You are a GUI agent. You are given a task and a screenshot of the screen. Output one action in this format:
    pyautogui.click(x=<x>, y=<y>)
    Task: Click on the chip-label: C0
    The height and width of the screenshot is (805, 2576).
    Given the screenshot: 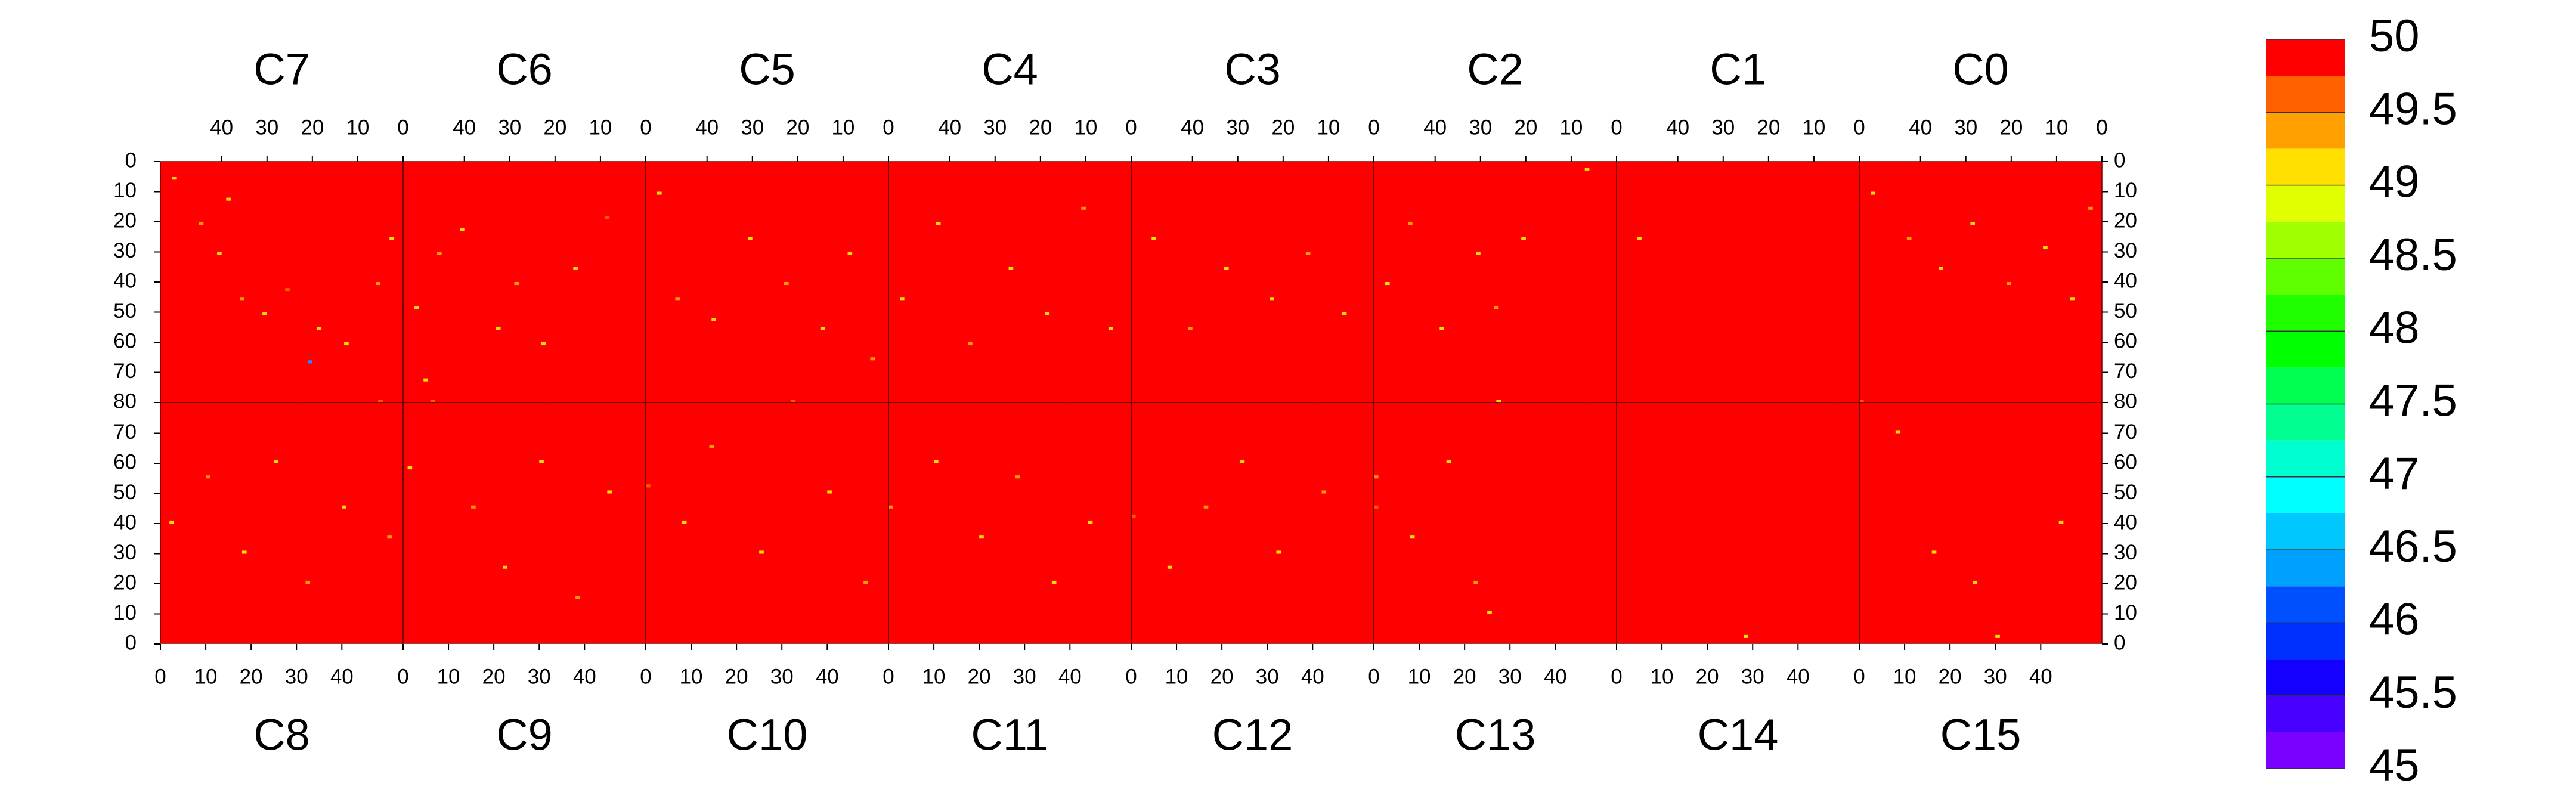 What is the action you would take?
    pyautogui.click(x=1981, y=70)
    